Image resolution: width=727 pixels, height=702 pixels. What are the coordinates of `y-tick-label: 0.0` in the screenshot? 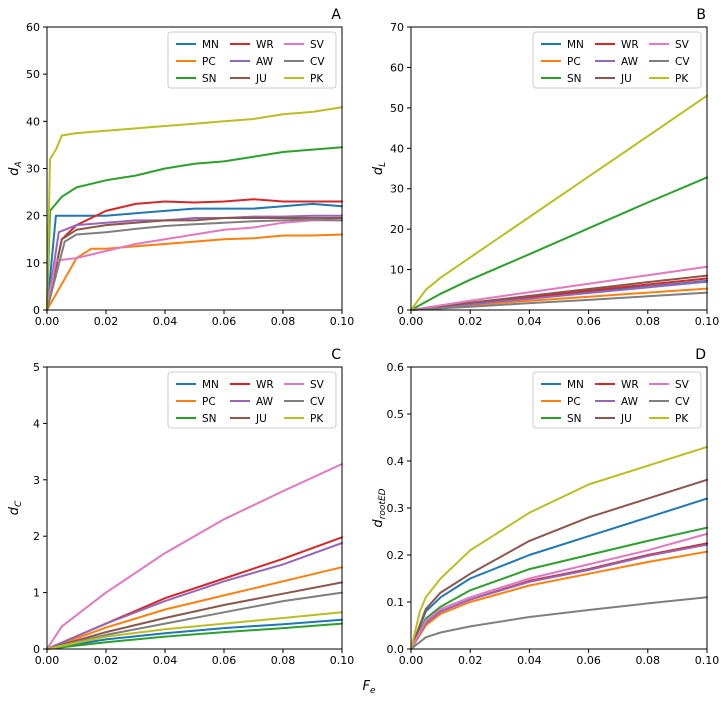 It's located at (396, 649).